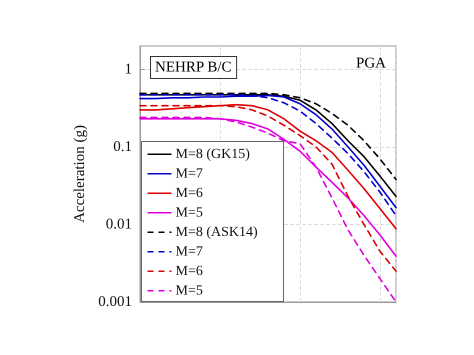 Image resolution: width=474 pixels, height=355 pixels. What do you see at coordinates (115, 302) in the screenshot?
I see `y-tick-label: 0.001` at bounding box center [115, 302].